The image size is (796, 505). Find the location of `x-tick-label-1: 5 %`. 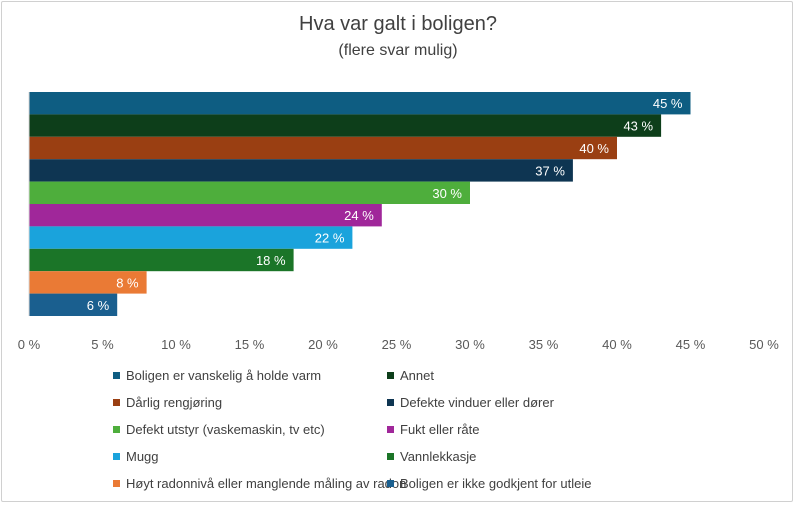

x-tick-label-1: 5 % is located at coordinates (102, 344).